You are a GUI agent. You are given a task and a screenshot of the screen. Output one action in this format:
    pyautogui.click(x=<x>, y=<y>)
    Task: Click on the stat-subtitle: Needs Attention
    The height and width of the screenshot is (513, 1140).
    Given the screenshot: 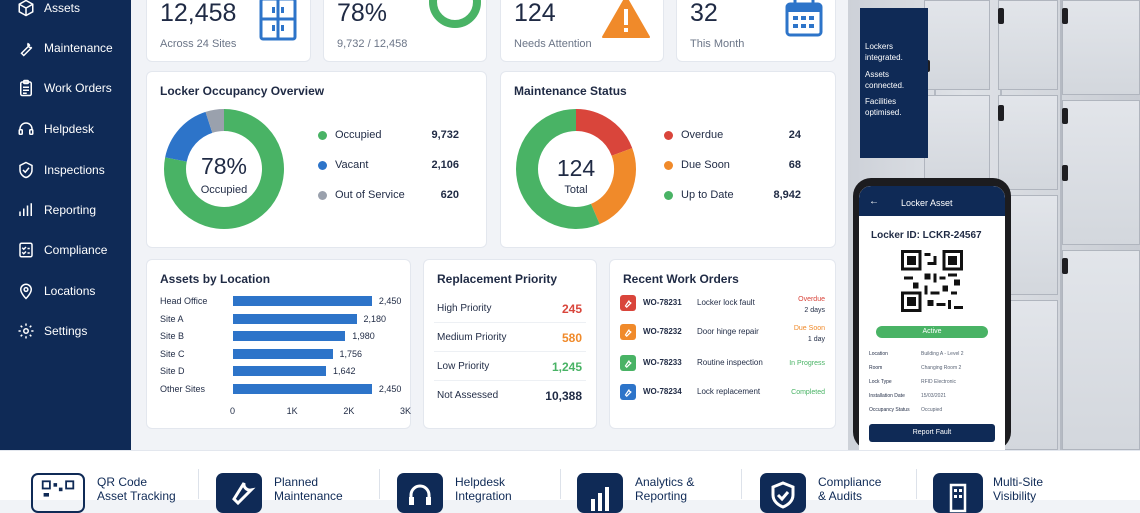 What is the action you would take?
    pyautogui.click(x=553, y=44)
    